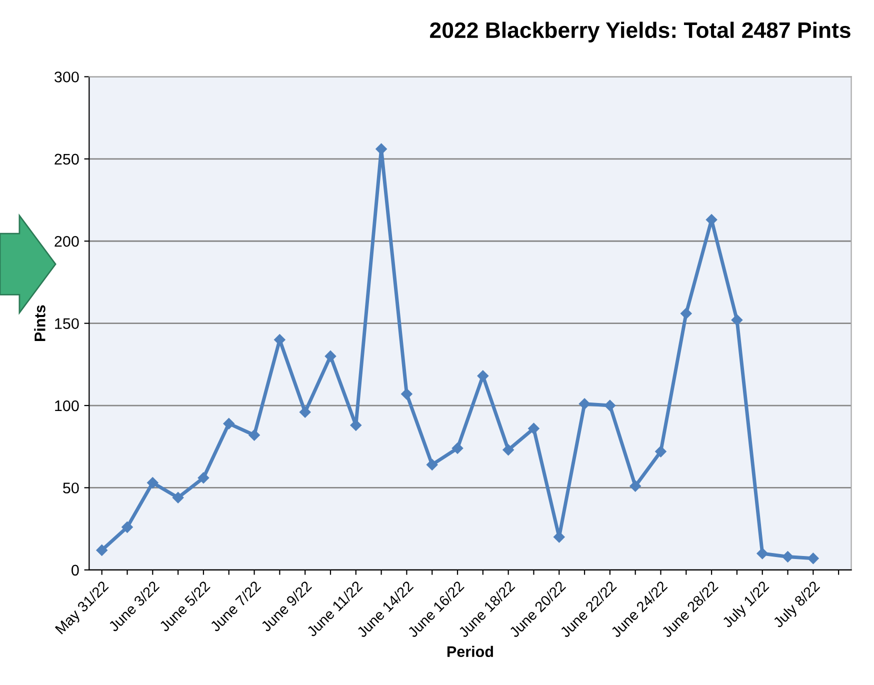 Image resolution: width=874 pixels, height=685 pixels. Describe the element at coordinates (640, 32) in the screenshot. I see `chart-title: 2022 Blackberry Yields: Total 2487 Pints` at that location.